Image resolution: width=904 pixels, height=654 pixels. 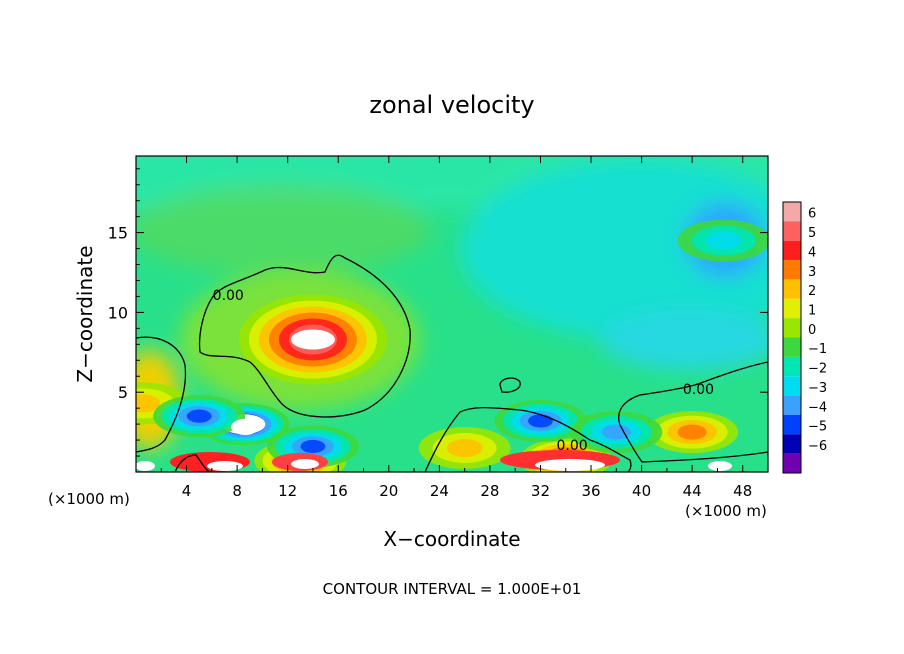 I want to click on x-unit-left: (×1000 m), so click(x=89, y=499).